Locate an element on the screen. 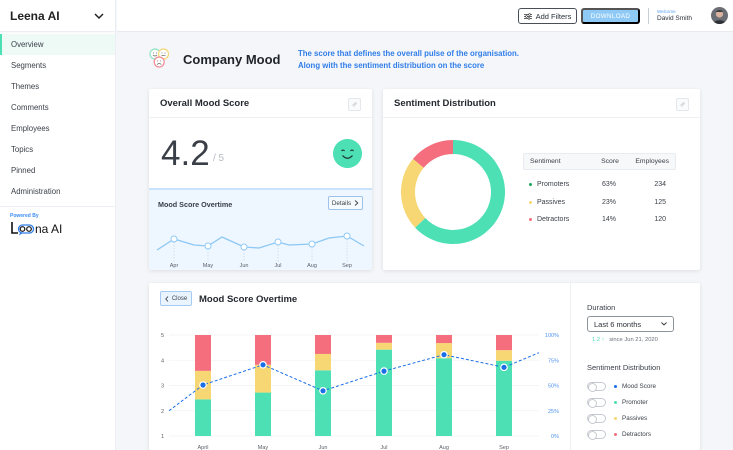 This screenshot has width=733, height=450. toggle-label: Passives is located at coordinates (635, 418).